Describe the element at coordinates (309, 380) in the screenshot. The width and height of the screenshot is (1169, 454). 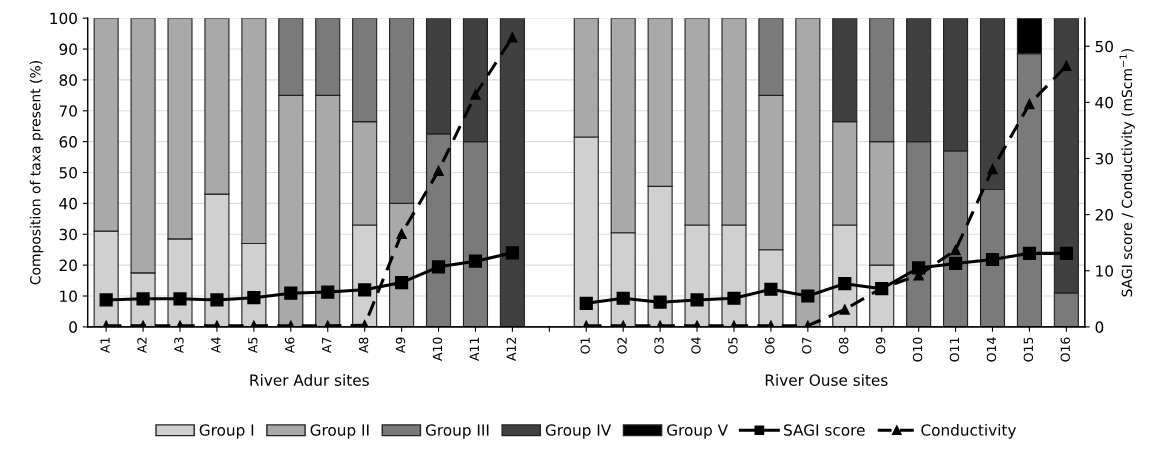
I see `text: River Adur sites` at that location.